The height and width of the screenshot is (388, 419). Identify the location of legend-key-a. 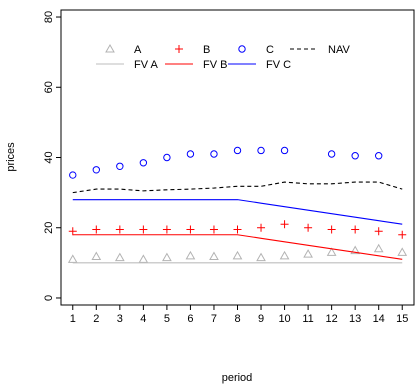
(110, 48).